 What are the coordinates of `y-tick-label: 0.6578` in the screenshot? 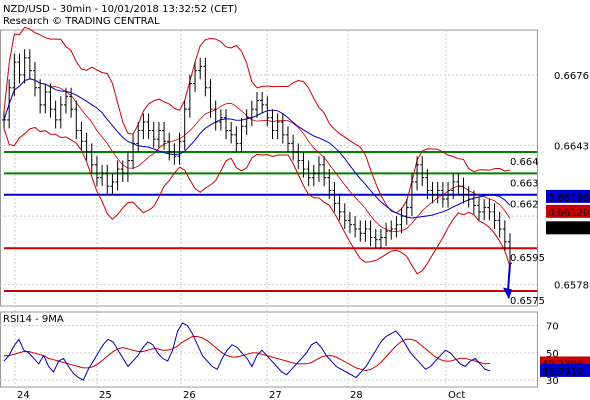 It's located at (571, 286).